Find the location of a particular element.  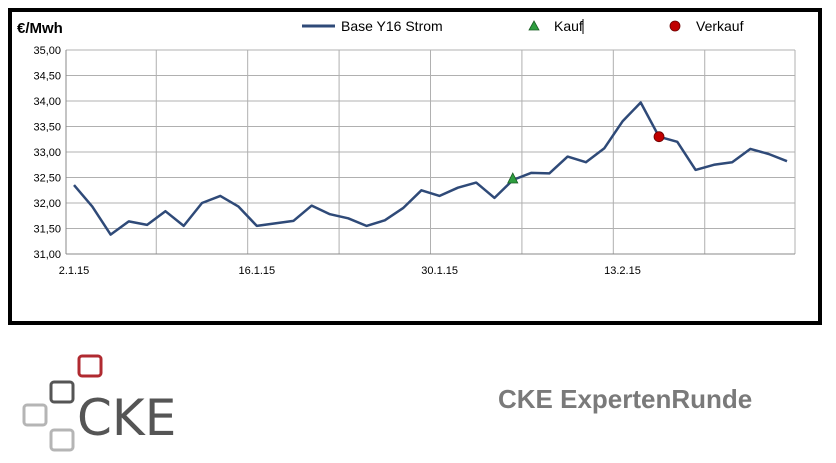

cke-logo: CKE is located at coordinates (99, 403).